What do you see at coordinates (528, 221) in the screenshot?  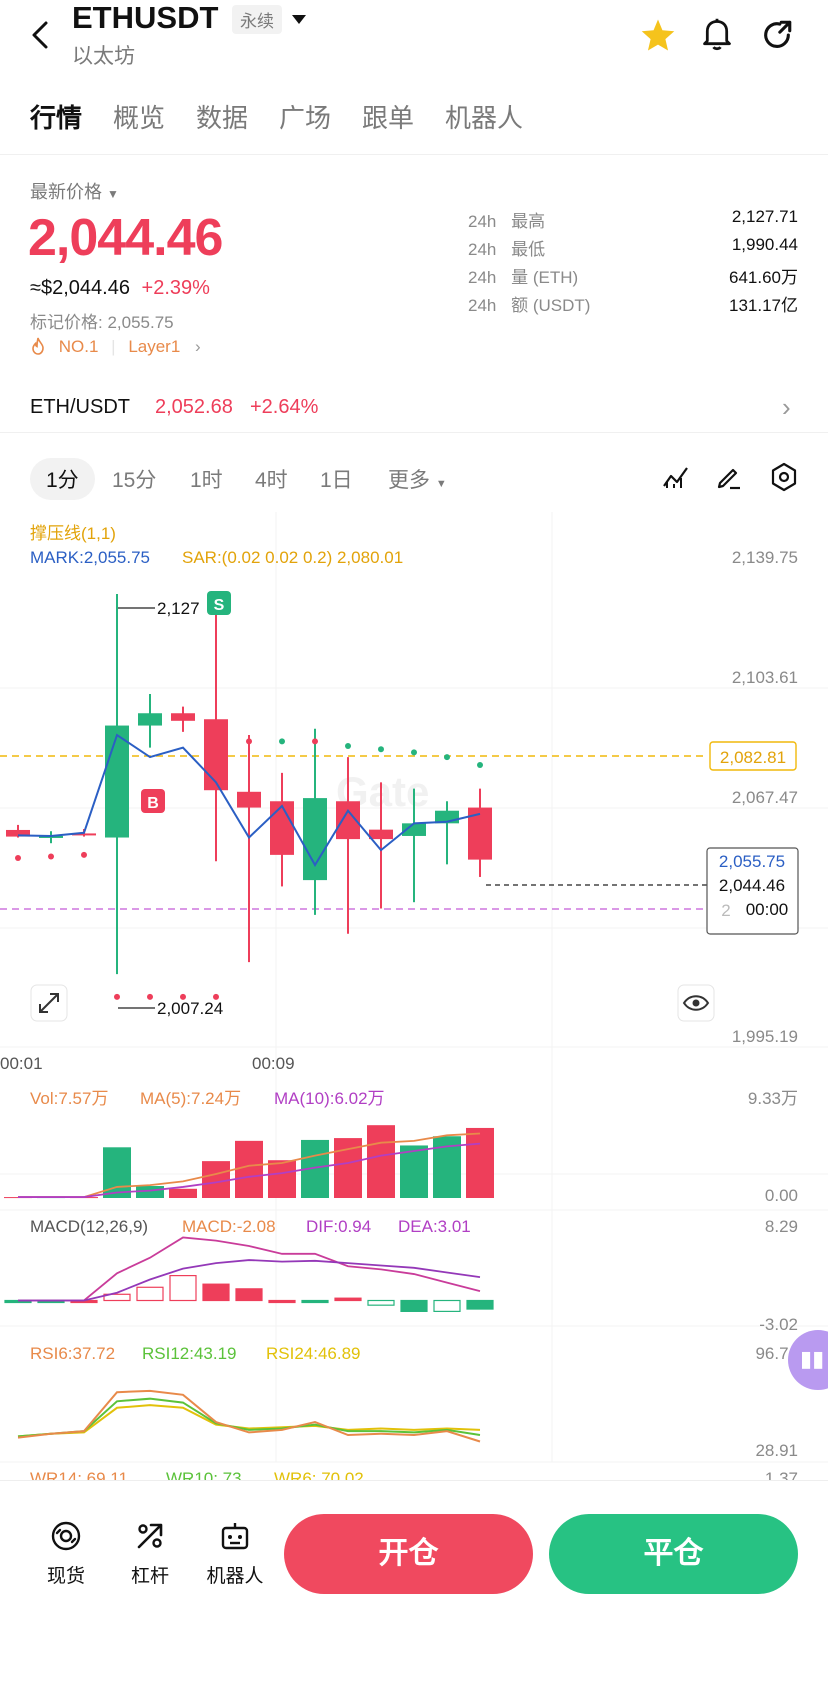 I see `stat-label: 最高` at bounding box center [528, 221].